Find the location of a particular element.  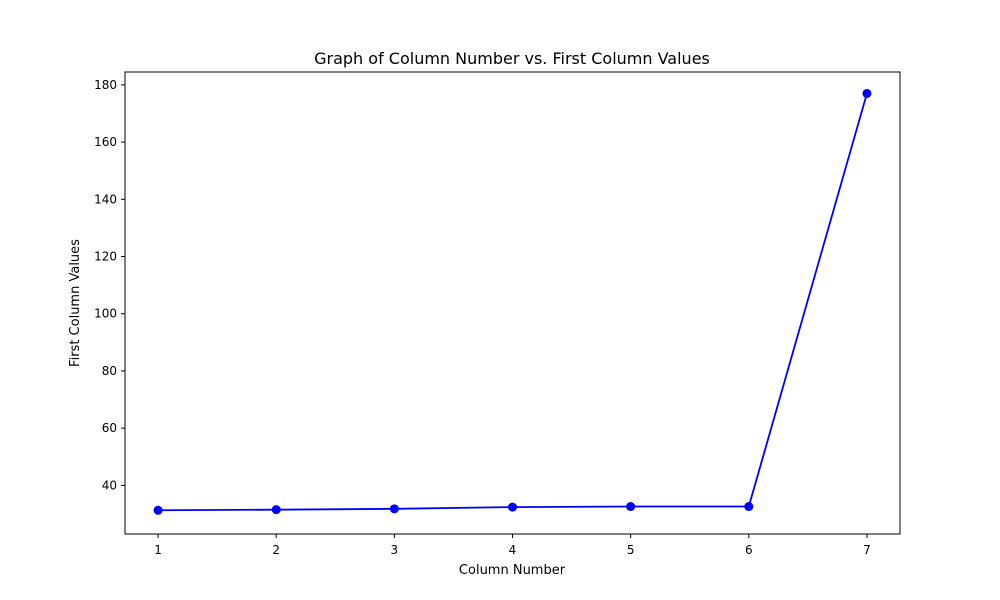

x-tick-label: 7 is located at coordinates (867, 550).